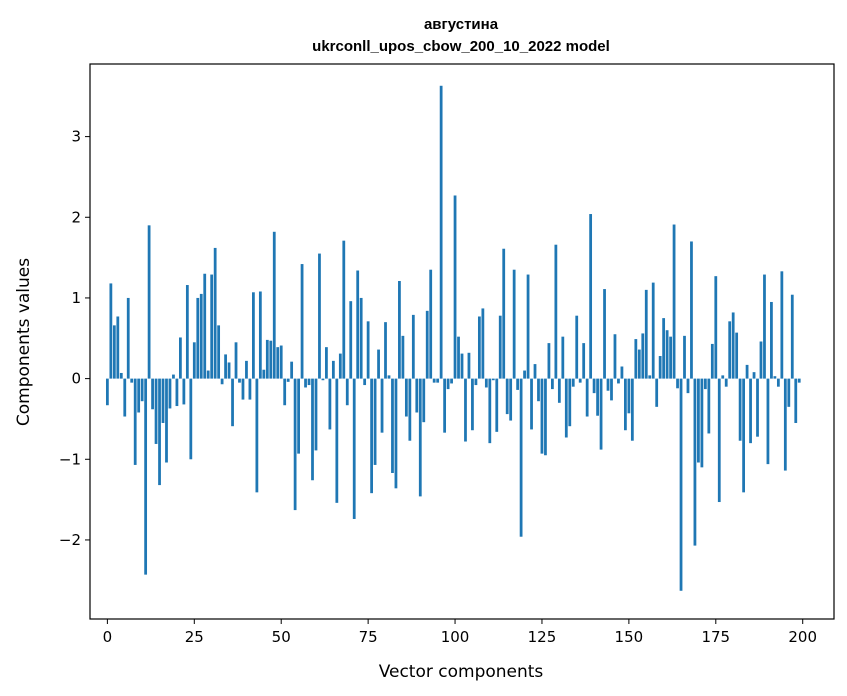 The height and width of the screenshot is (696, 847). I want to click on x-tick-label: 0, so click(108, 637).